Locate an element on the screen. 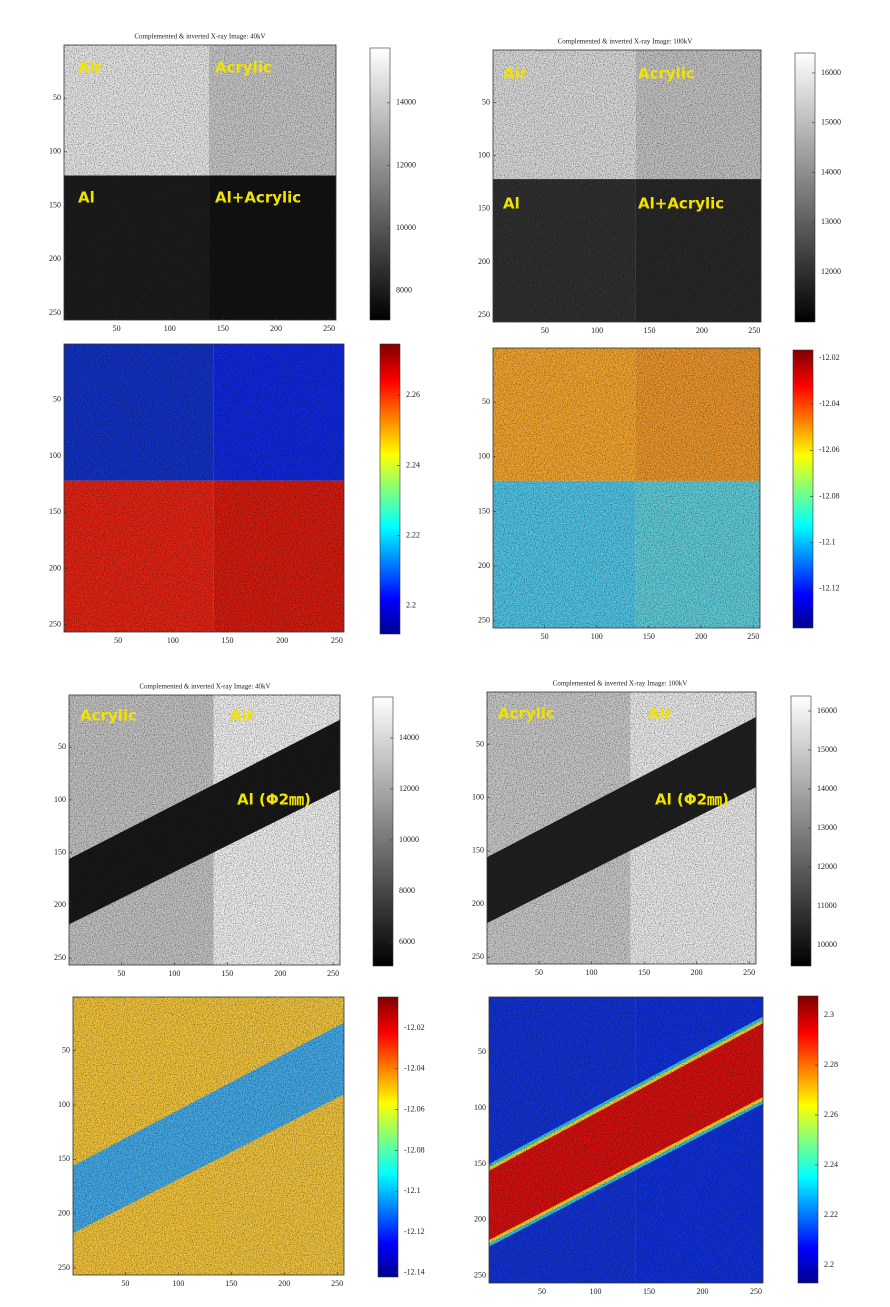 The image size is (890, 1307). region-label: Al is located at coordinates (86, 198).